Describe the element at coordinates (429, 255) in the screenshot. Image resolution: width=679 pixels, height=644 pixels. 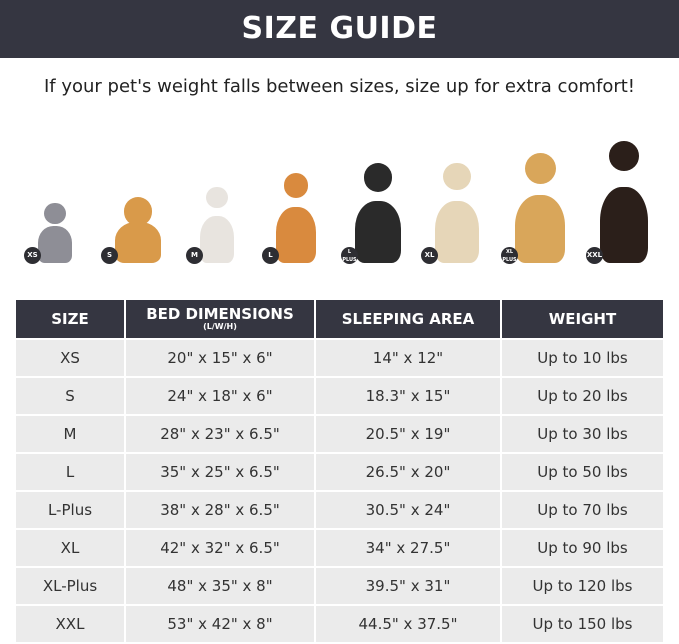
I see `size-badge: XL` at that location.